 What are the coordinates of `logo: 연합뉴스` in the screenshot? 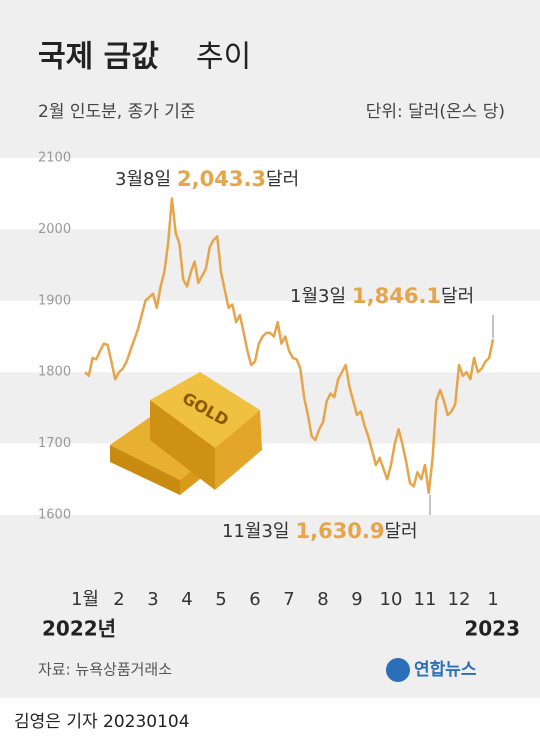 It's located at (445, 669).